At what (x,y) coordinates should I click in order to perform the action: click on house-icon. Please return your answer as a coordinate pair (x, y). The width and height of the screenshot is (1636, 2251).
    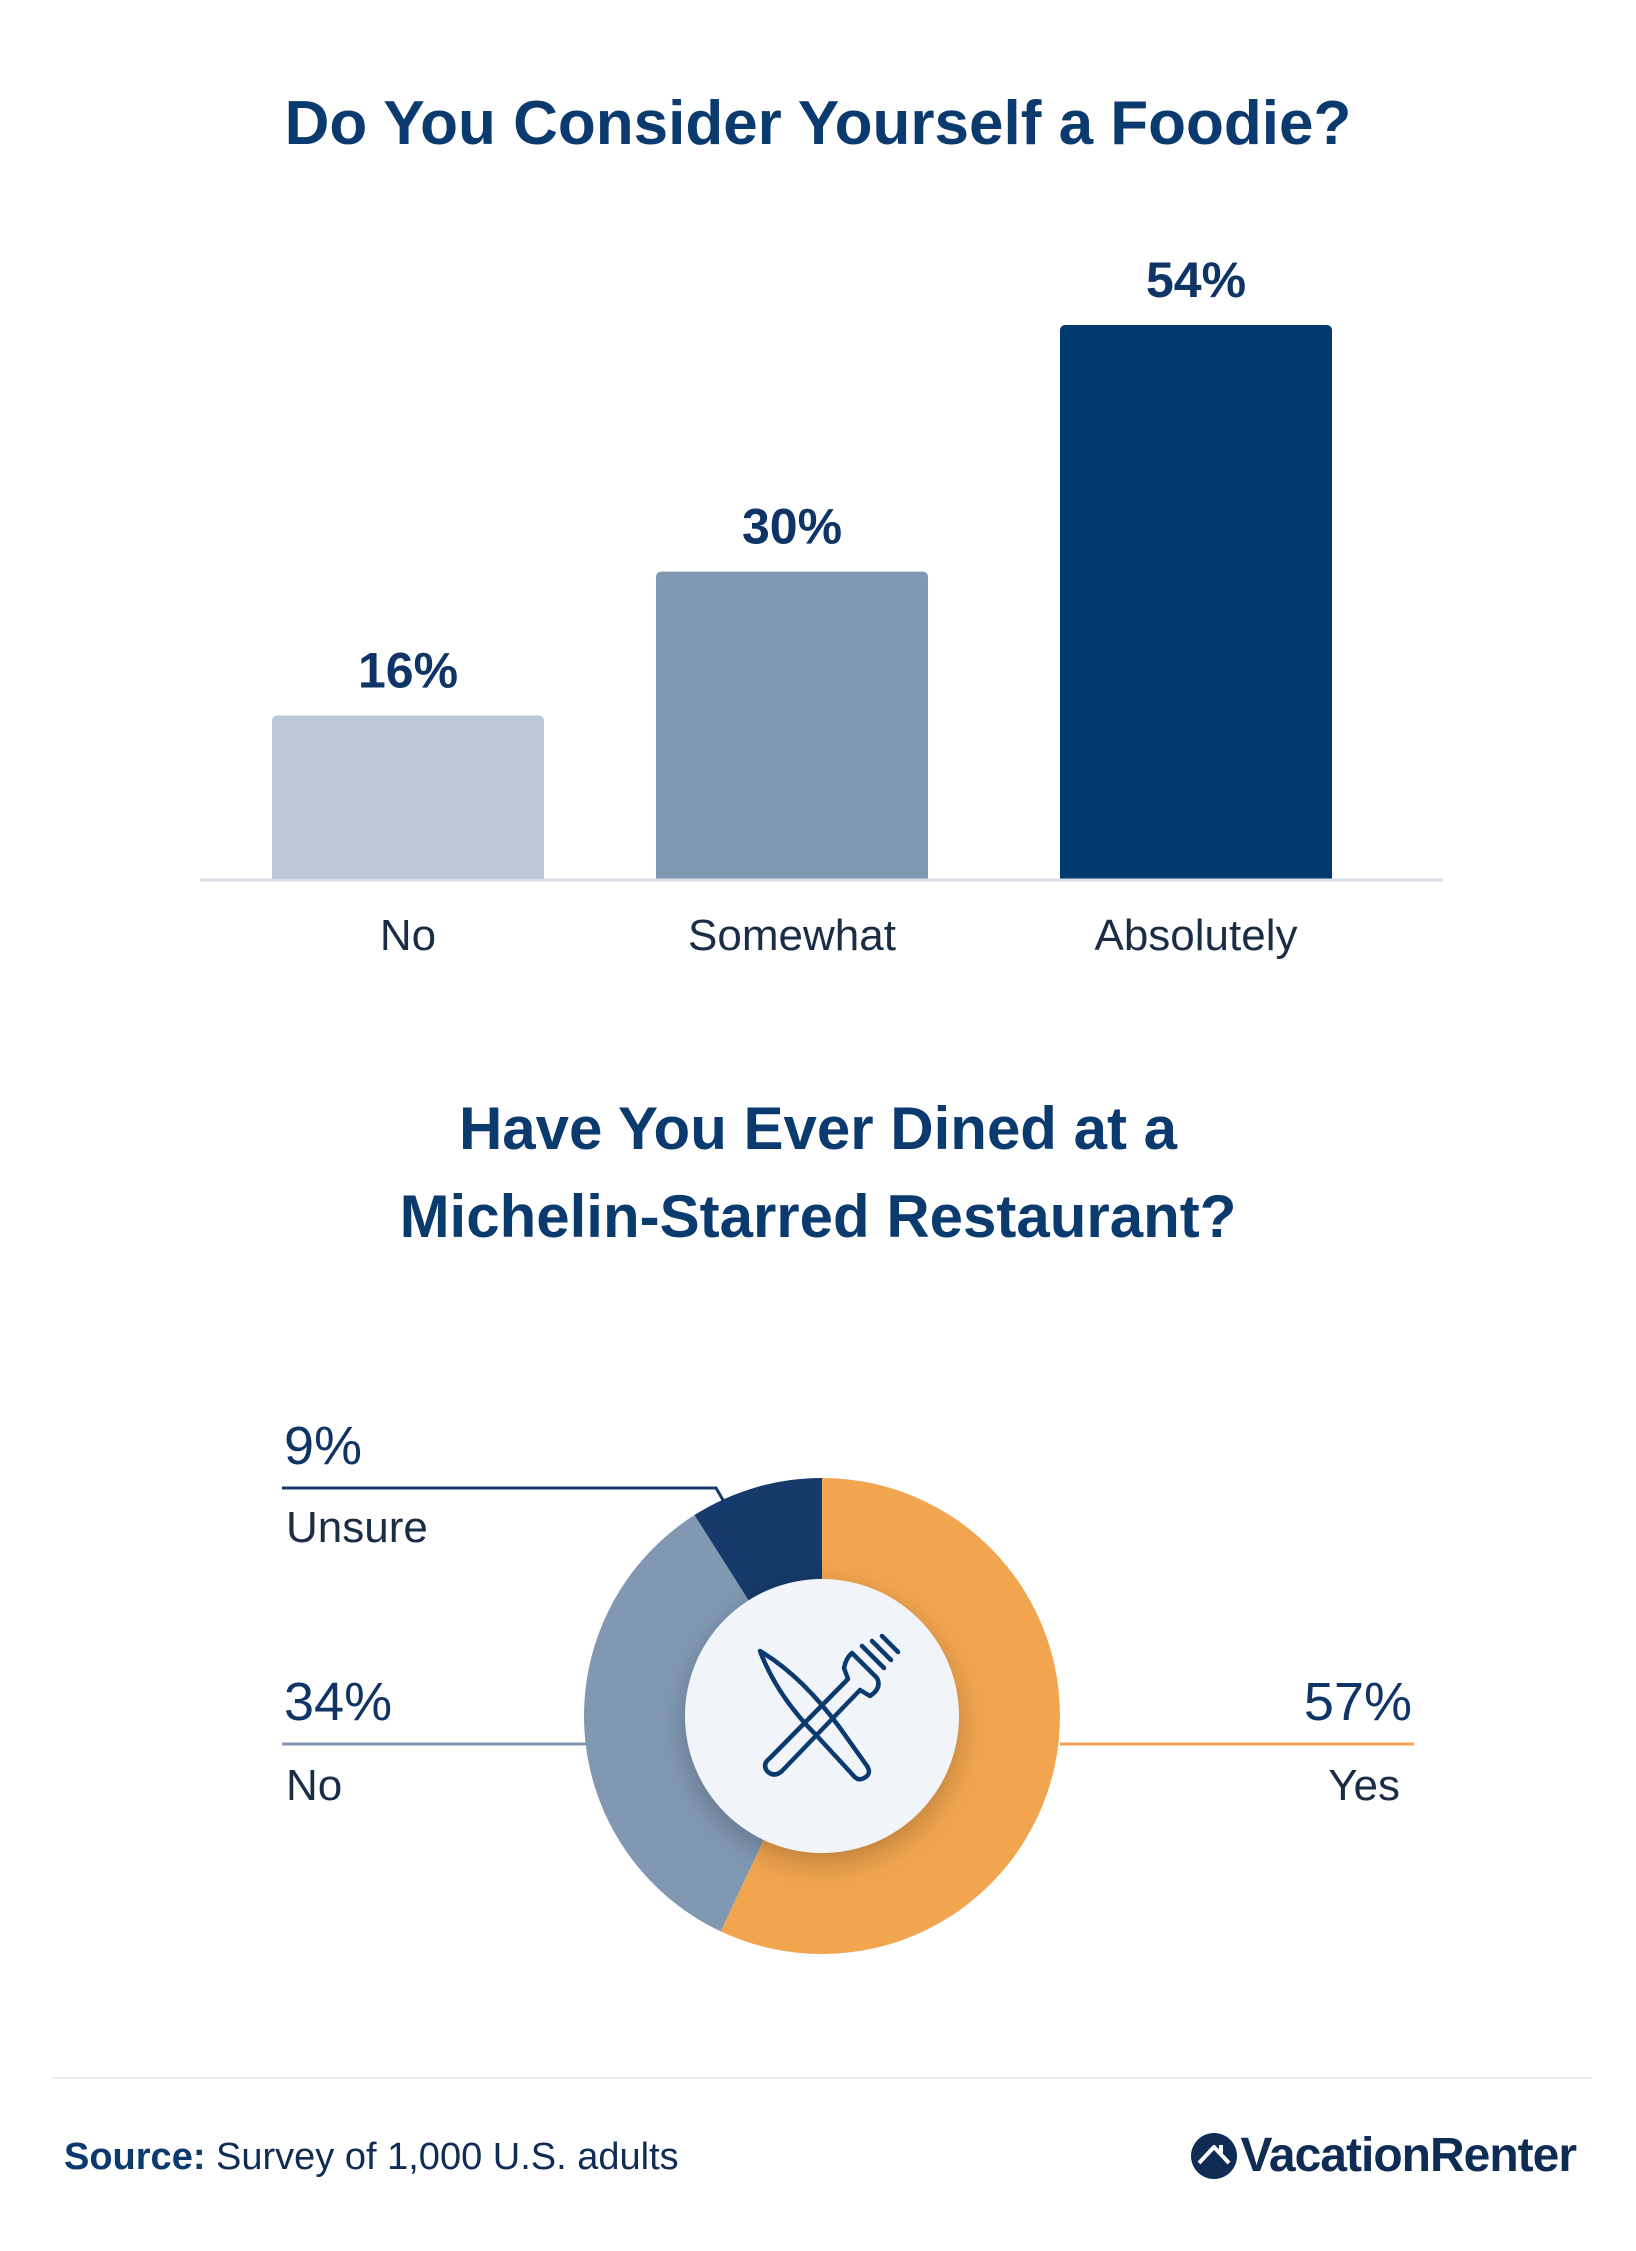
    Looking at the image, I should click on (1213, 2155).